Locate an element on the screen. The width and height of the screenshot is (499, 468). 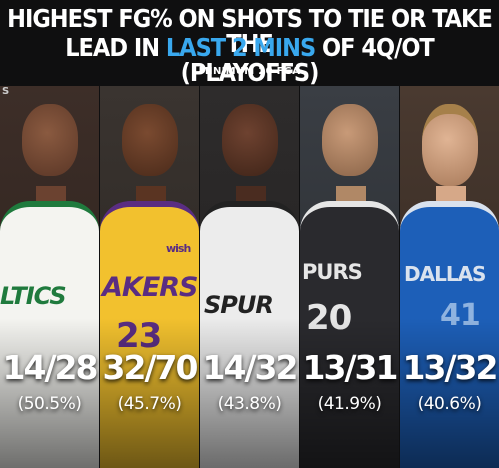
jersey-text-4: PURS is located at coordinates (332, 272).